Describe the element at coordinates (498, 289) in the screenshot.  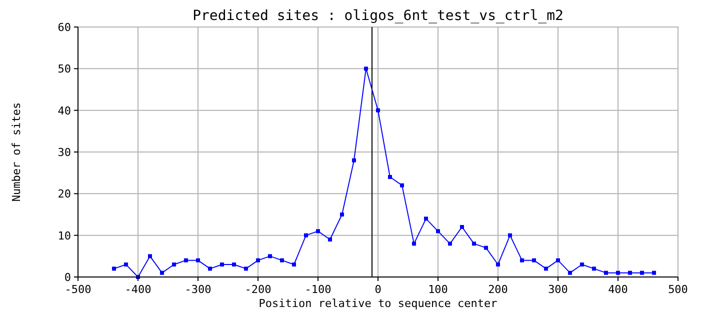
I see `x-tick-label: 200` at that location.